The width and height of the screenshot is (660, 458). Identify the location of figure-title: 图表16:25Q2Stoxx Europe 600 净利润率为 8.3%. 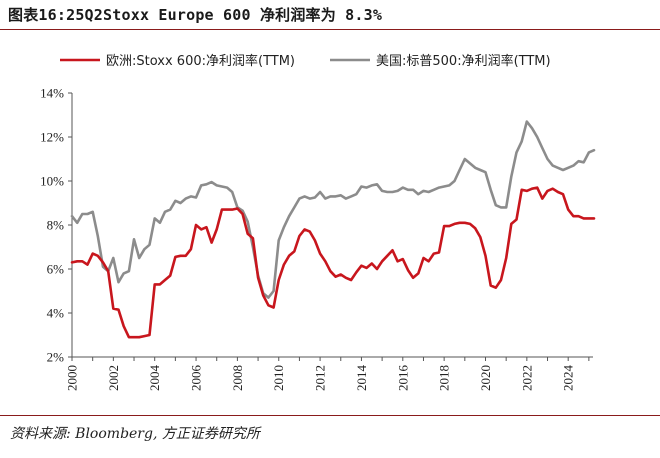
(195, 15).